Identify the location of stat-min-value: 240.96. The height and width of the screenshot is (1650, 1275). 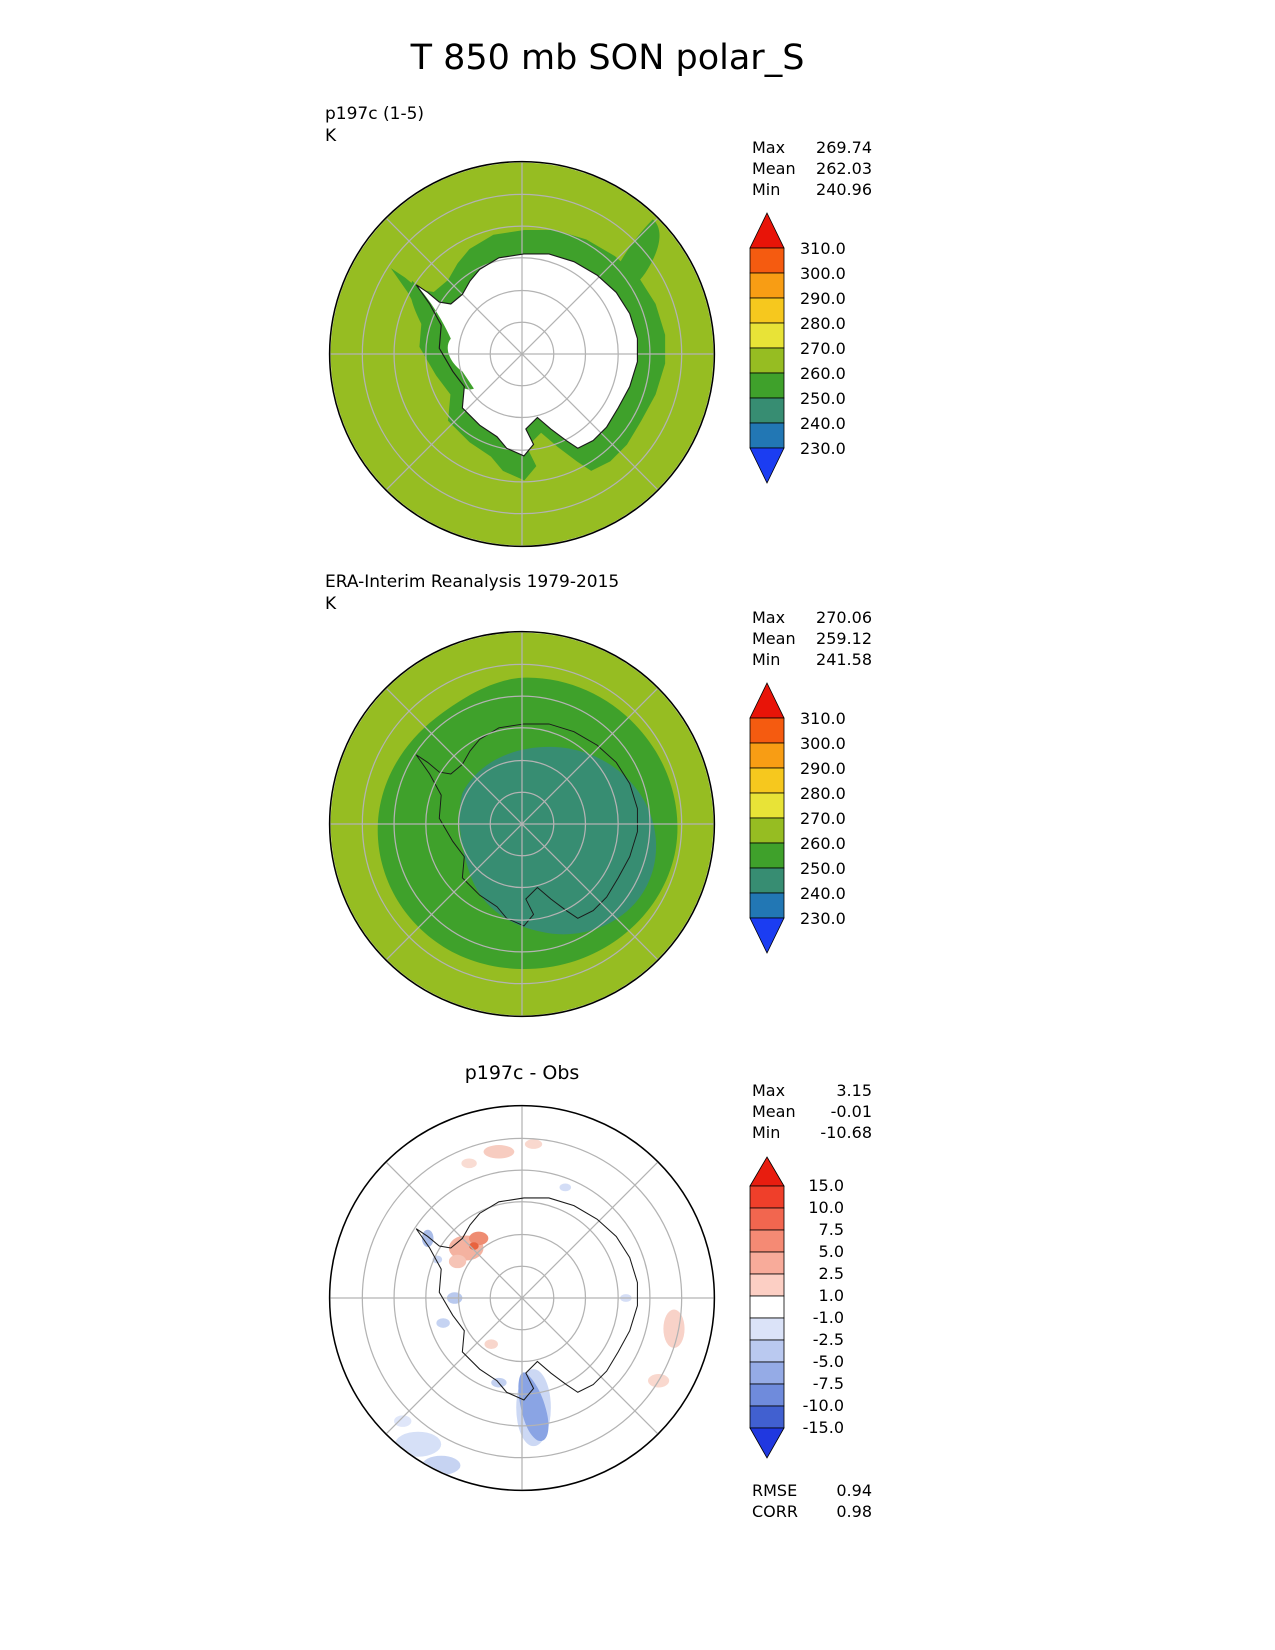
(844, 189).